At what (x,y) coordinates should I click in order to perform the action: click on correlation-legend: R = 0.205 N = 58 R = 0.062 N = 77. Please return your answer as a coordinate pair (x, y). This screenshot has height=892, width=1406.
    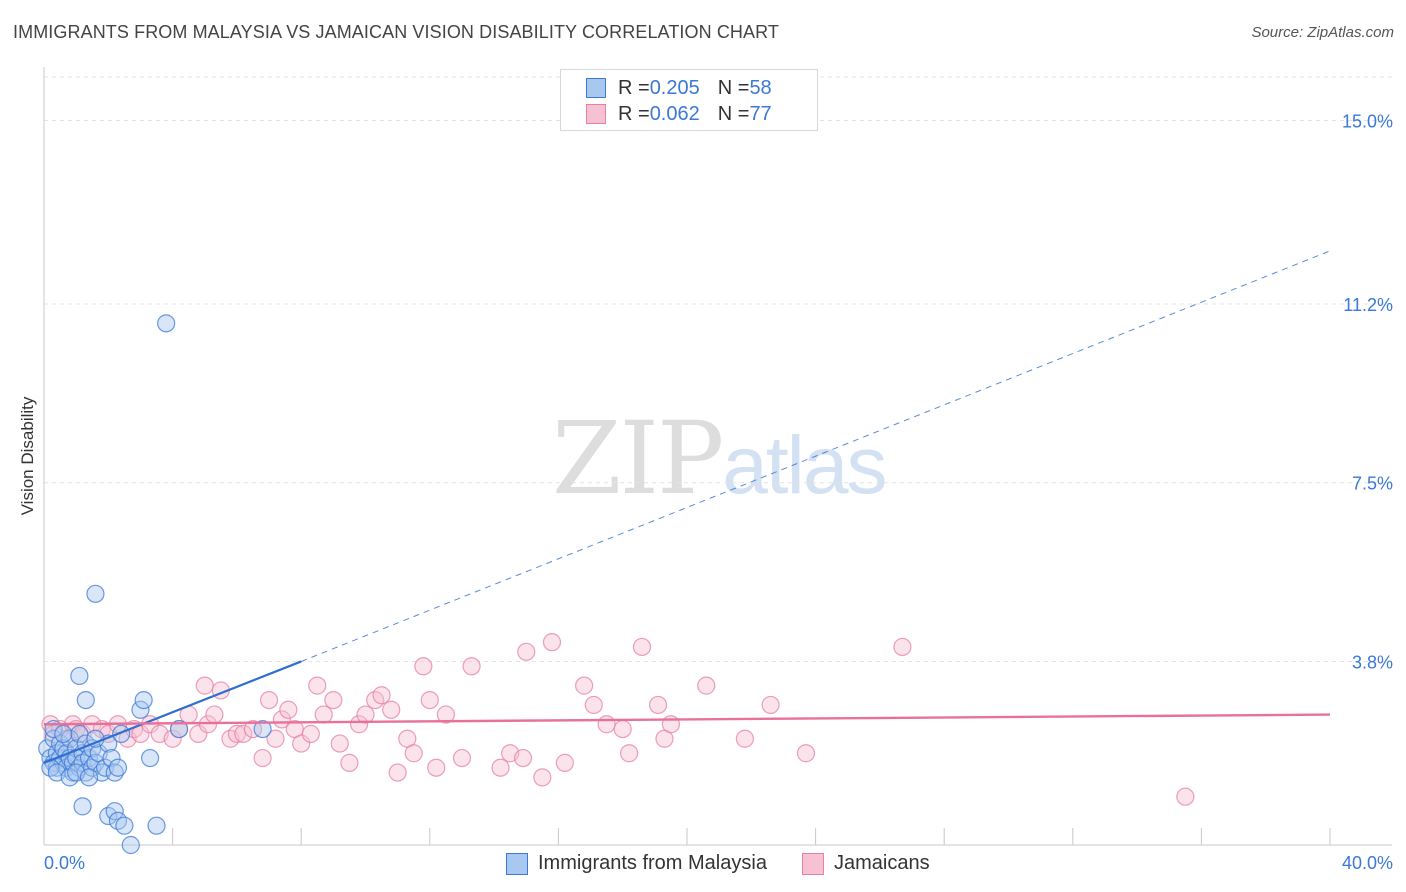
    Looking at the image, I should click on (689, 100).